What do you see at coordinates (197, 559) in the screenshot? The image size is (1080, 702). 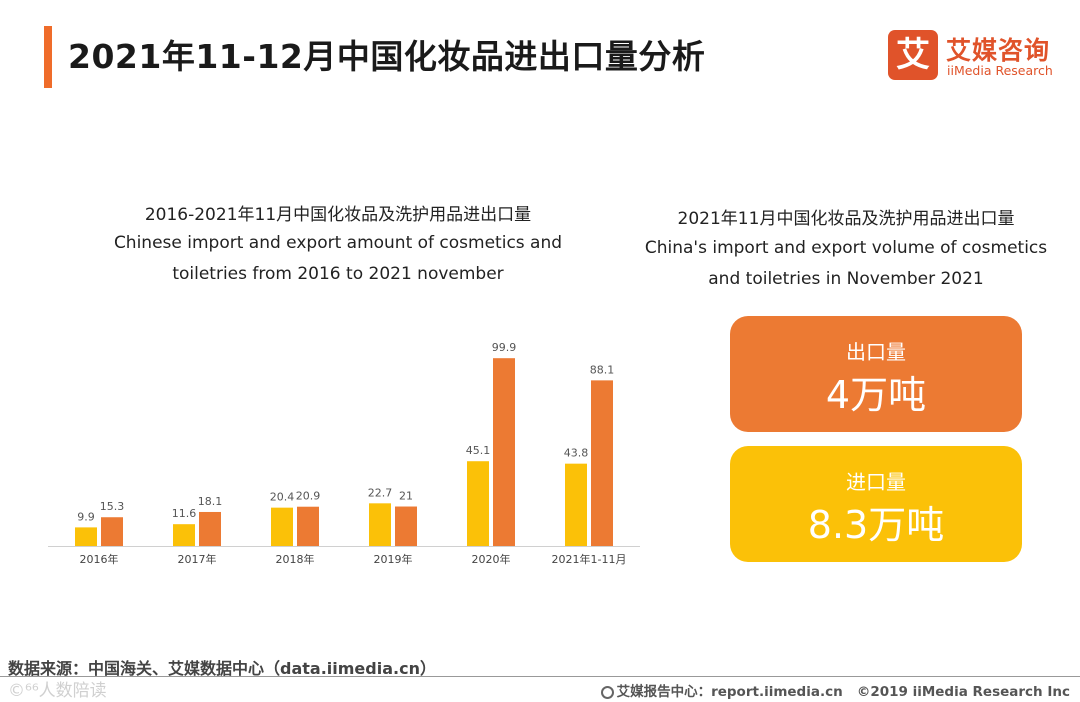 I see `x-tick-label-1: 2017年` at bounding box center [197, 559].